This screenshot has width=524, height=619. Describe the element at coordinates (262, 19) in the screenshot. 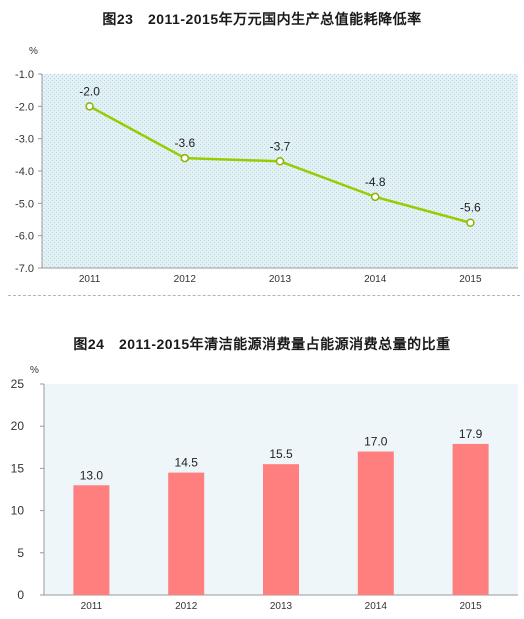

I see `chart-title-energy-consumption-reduction: 图23 2011-2015年万元国内生产总值能耗降低率` at that location.